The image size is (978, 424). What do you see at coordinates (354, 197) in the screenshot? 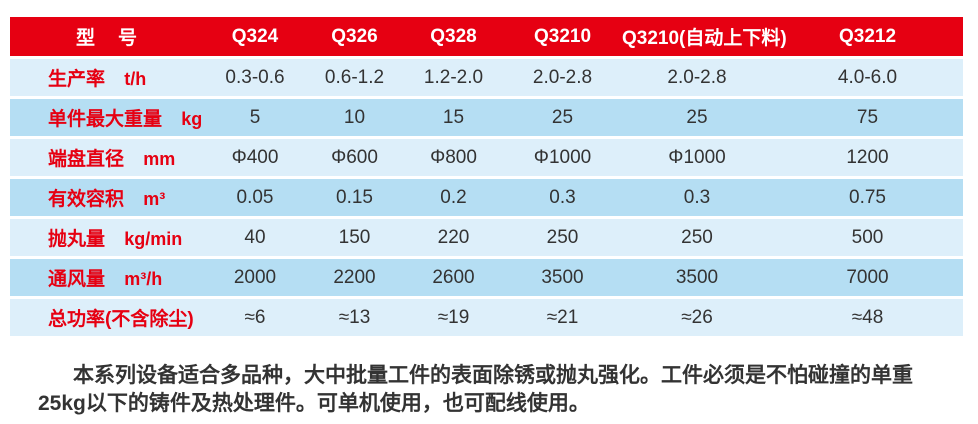
I see `table-cell: 0.15` at bounding box center [354, 197].